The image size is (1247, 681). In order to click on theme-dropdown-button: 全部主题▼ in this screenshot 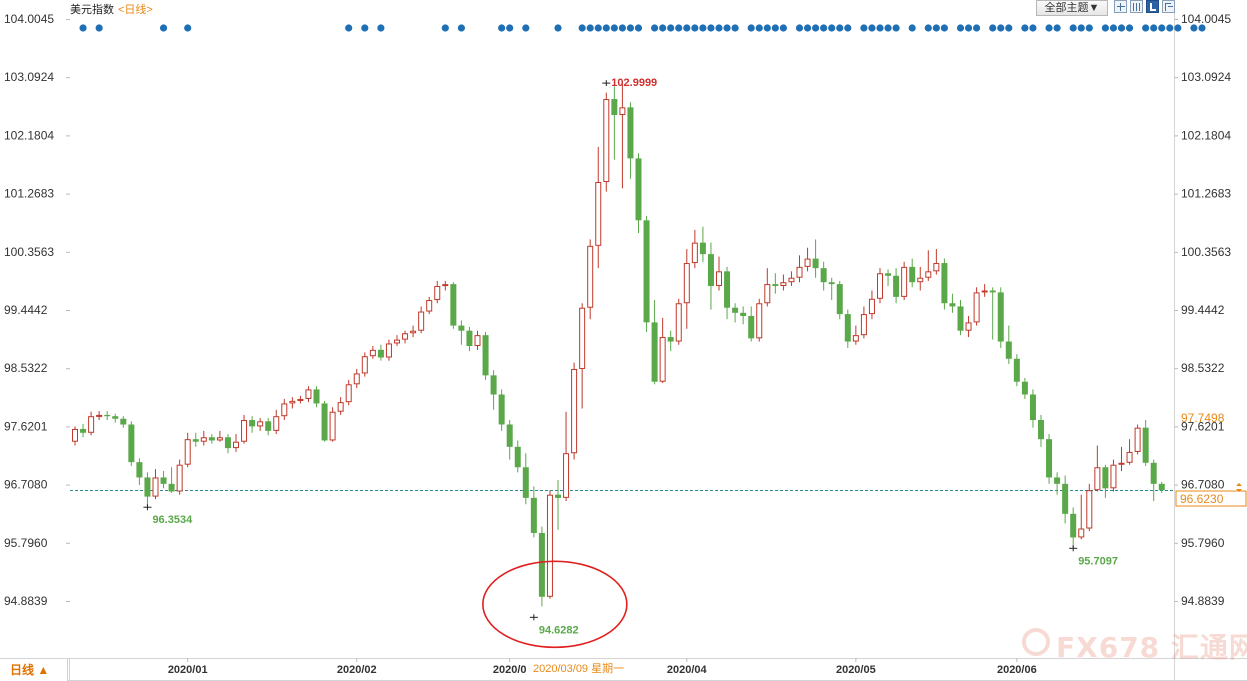, I will do `click(1072, 8)`.